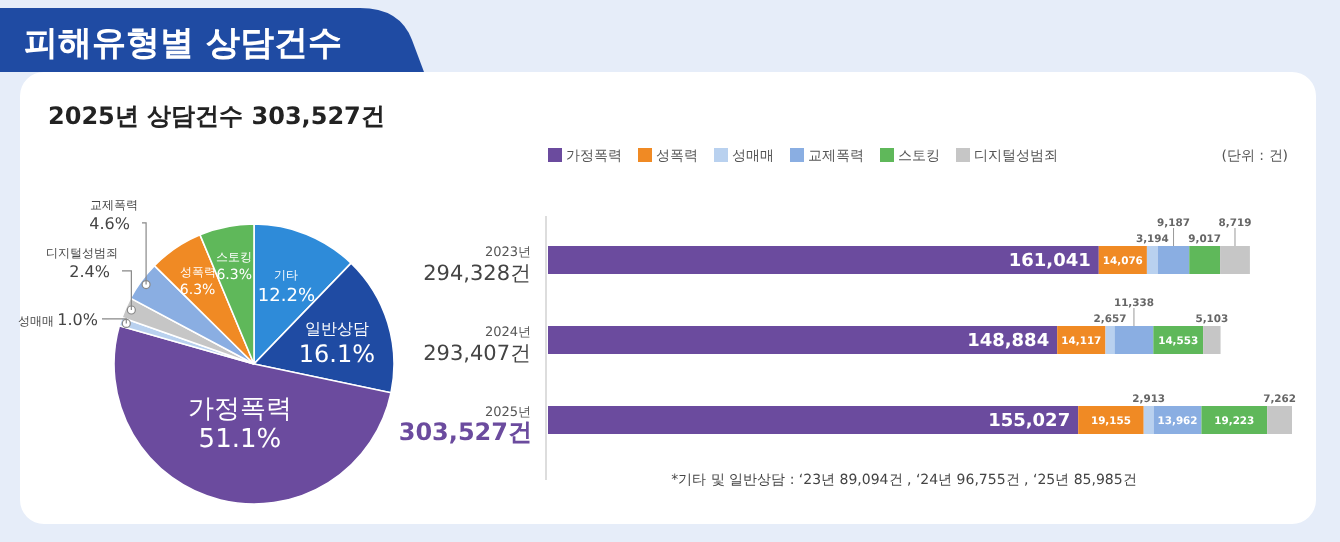  What do you see at coordinates (477, 354) in the screenshot?
I see `text: 293,407건` at bounding box center [477, 354].